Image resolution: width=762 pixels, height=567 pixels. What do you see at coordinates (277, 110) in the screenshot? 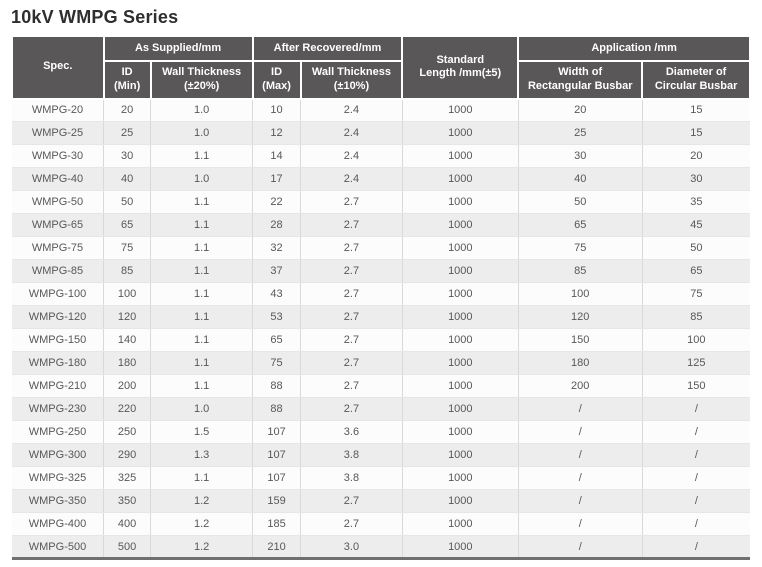
I see `value-cell: 10` at bounding box center [277, 110].